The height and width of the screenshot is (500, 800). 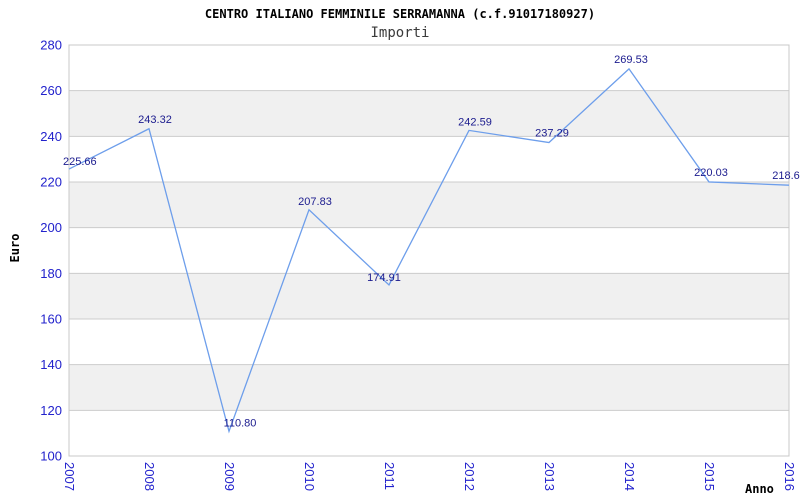 I want to click on data-label: 269.53, so click(x=631, y=60).